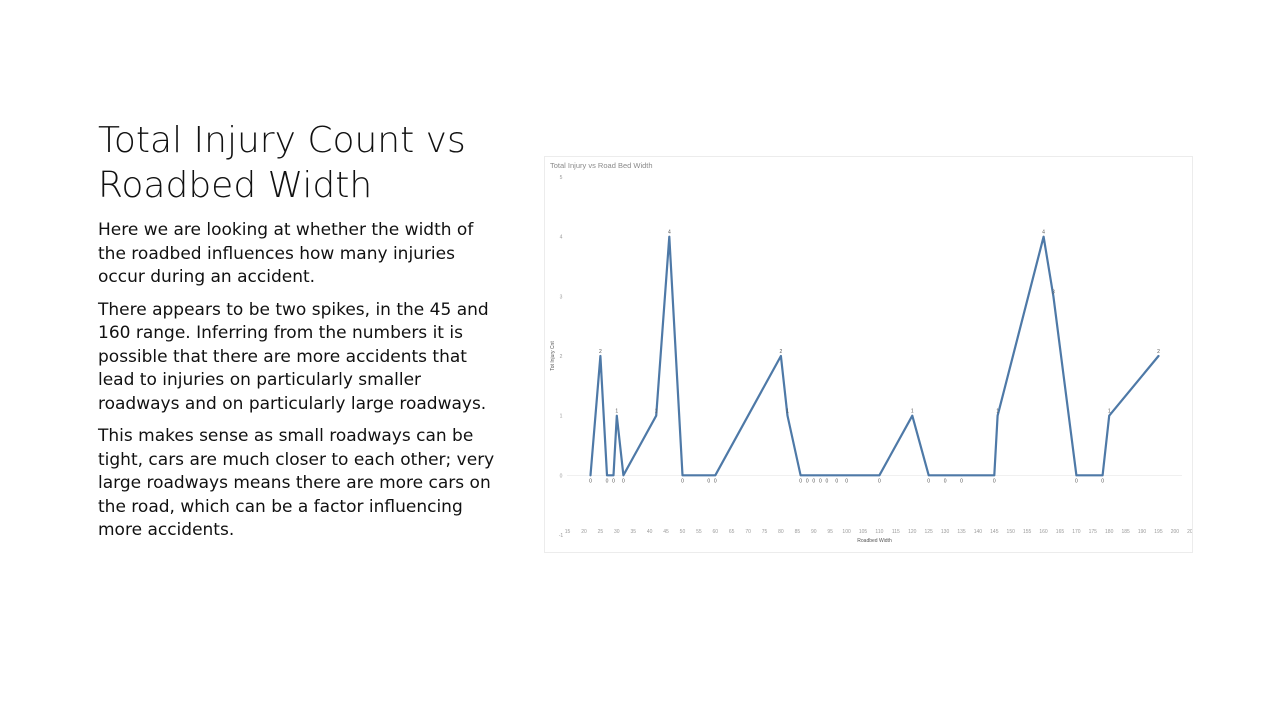 This screenshot has width=1280, height=720. I want to click on series-line, so click(874, 356).